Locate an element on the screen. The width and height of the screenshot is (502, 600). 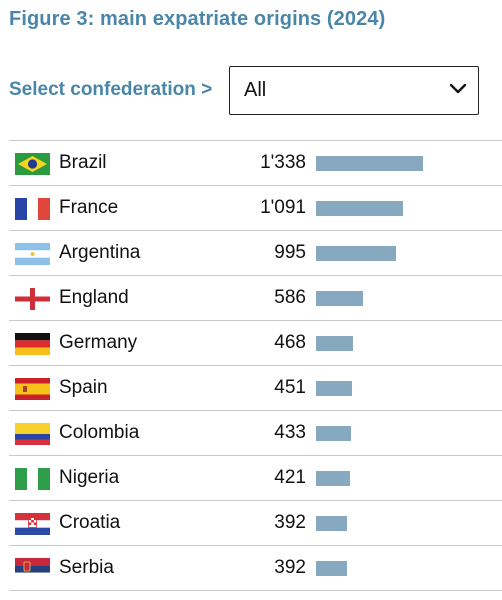
value-label: 433 is located at coordinates (290, 432).